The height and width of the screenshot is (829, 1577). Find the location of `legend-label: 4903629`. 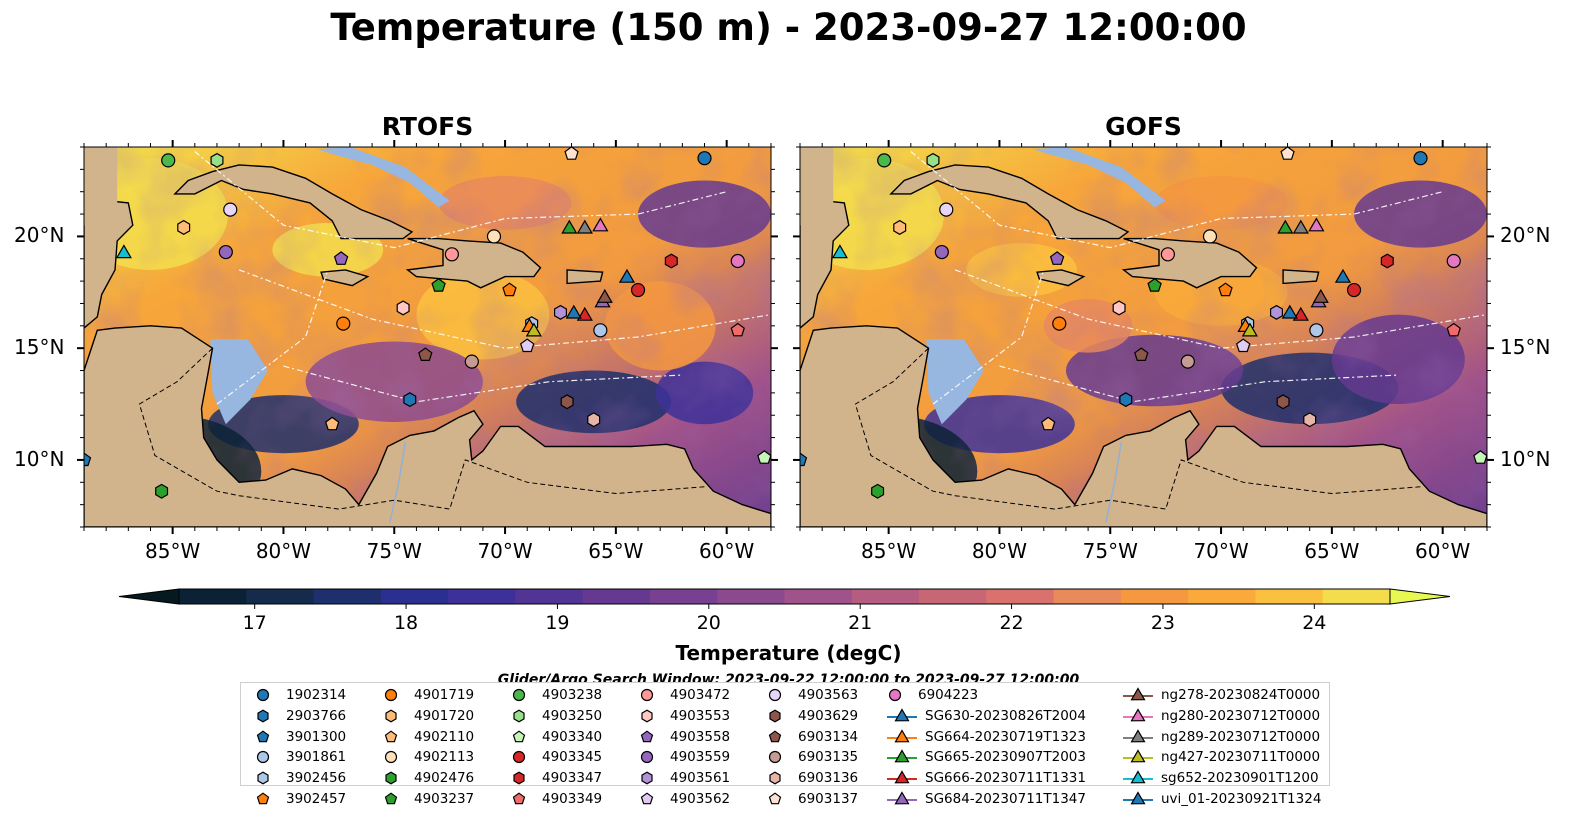

legend-label: 4903629 is located at coordinates (828, 715).